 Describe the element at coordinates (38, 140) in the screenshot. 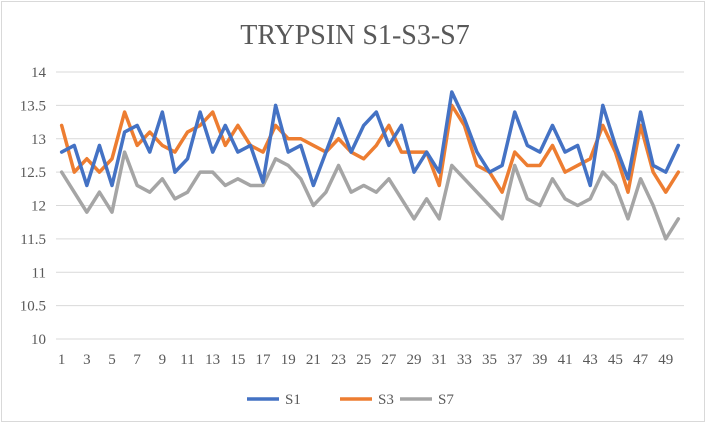

I see `y-tick-label: 13` at that location.